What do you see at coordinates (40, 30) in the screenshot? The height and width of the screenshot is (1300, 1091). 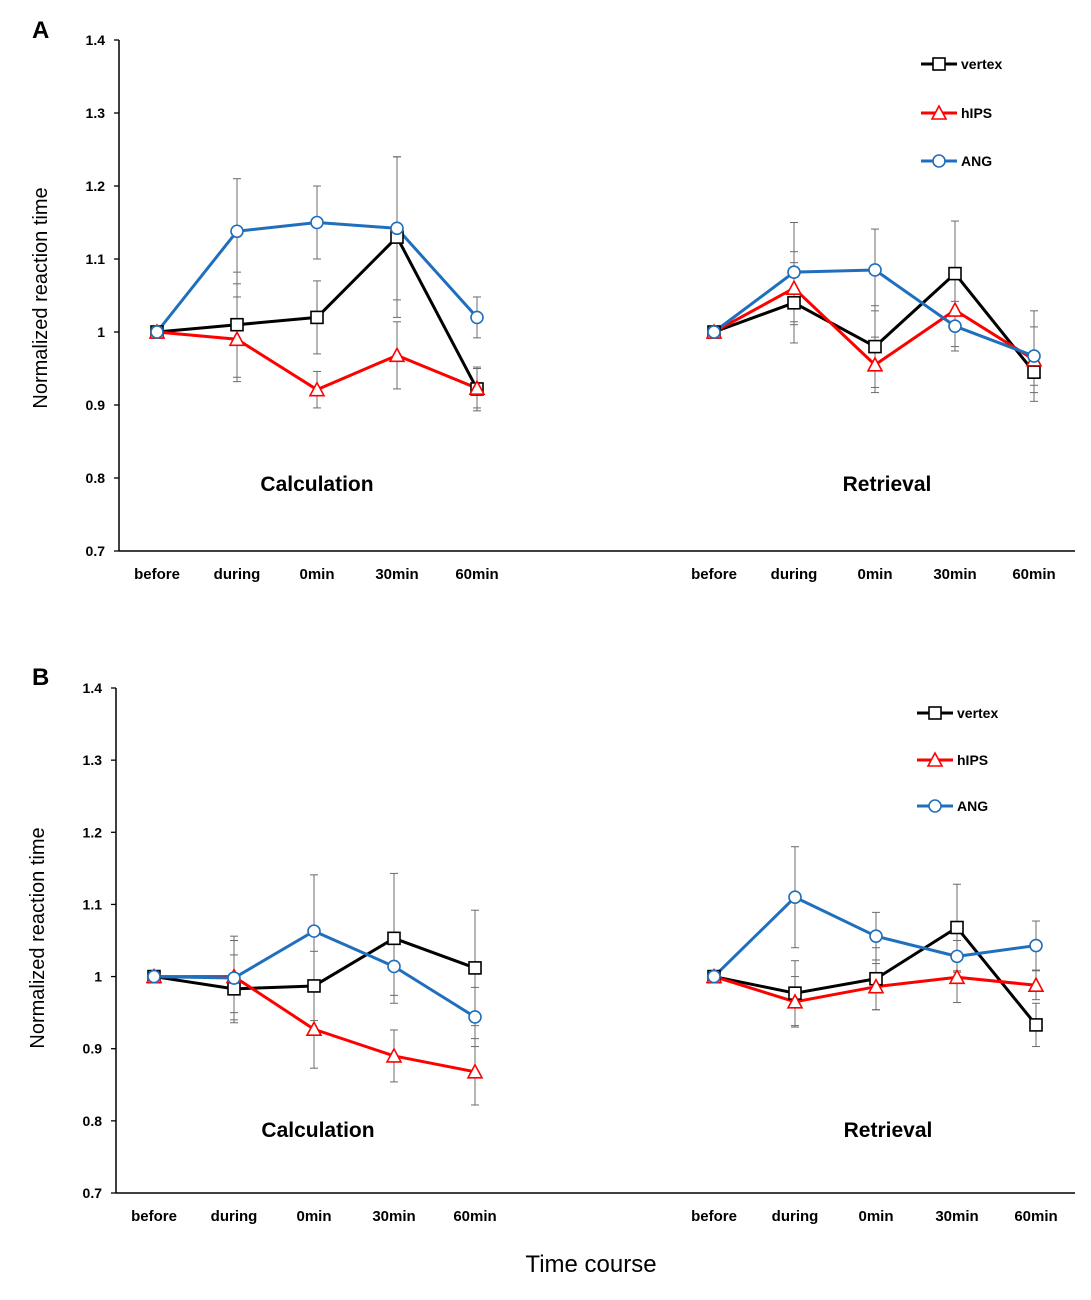 I see `panel-letter: A` at bounding box center [40, 30].